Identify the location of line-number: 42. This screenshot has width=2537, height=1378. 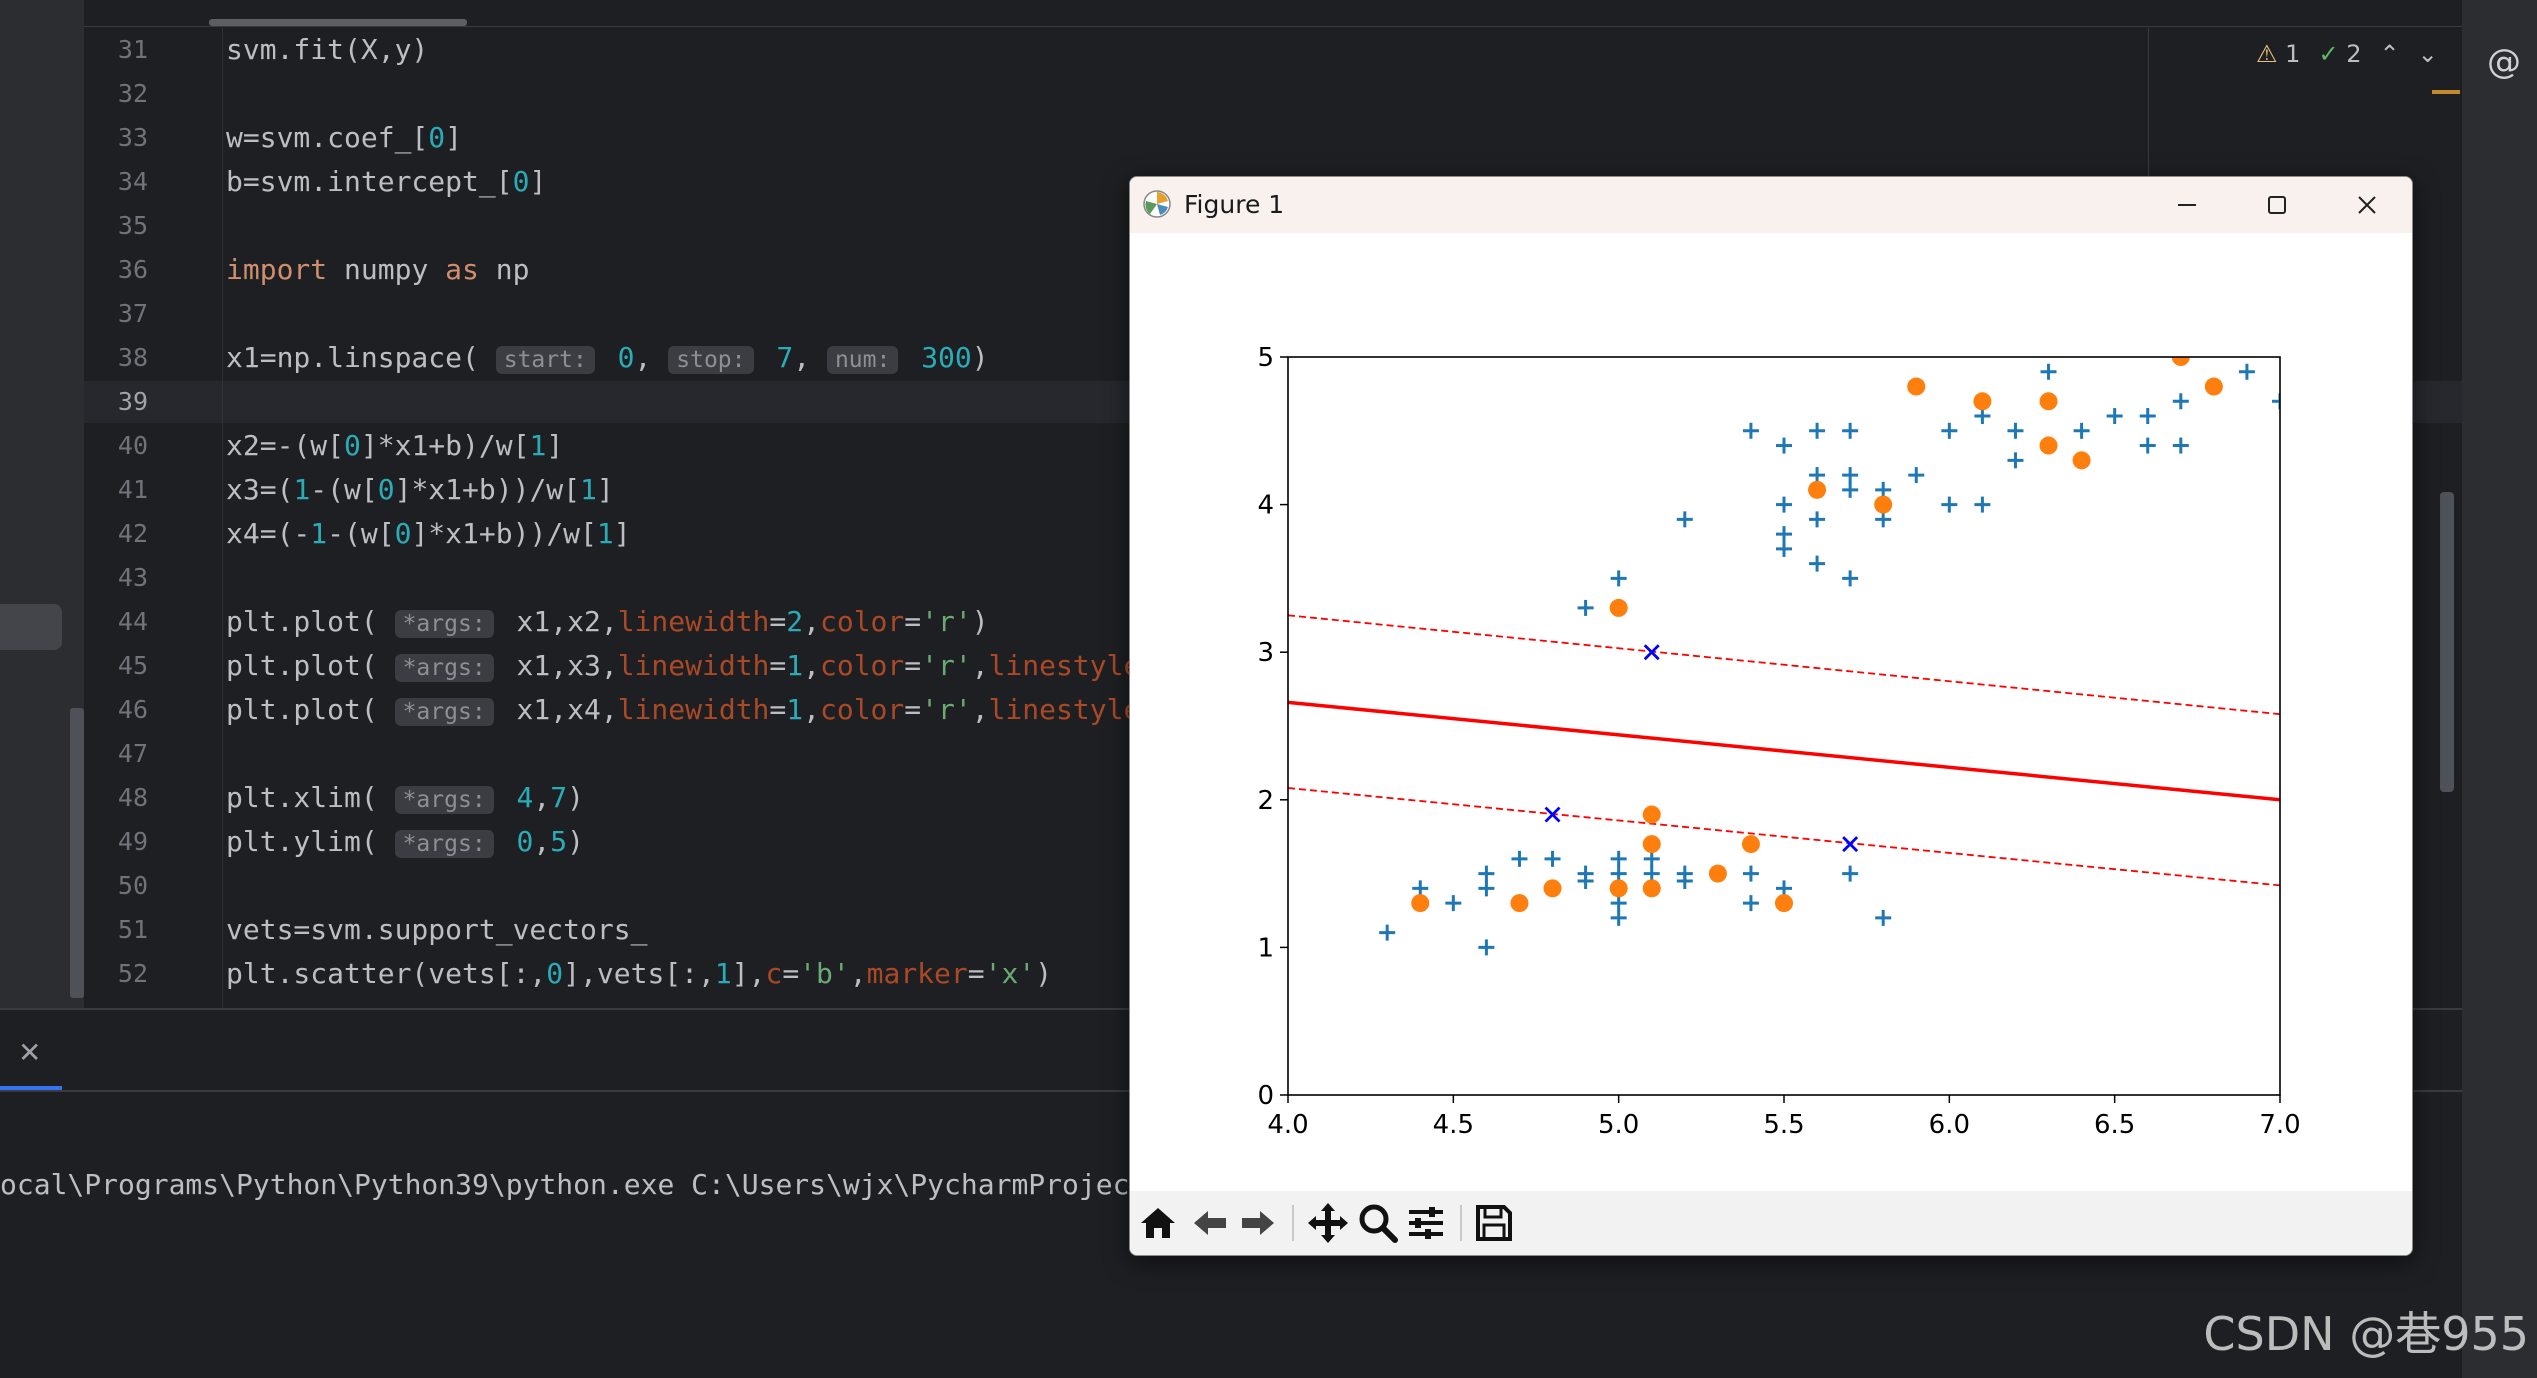
(132, 533).